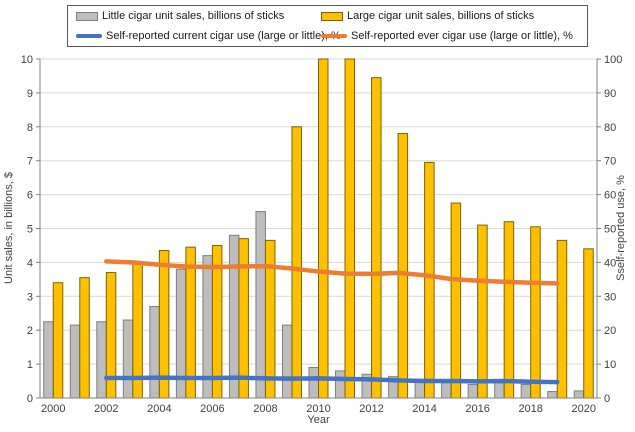 This screenshot has height=432, width=635. Describe the element at coordinates (84, 338) in the screenshot. I see `bar-large-2001` at that location.